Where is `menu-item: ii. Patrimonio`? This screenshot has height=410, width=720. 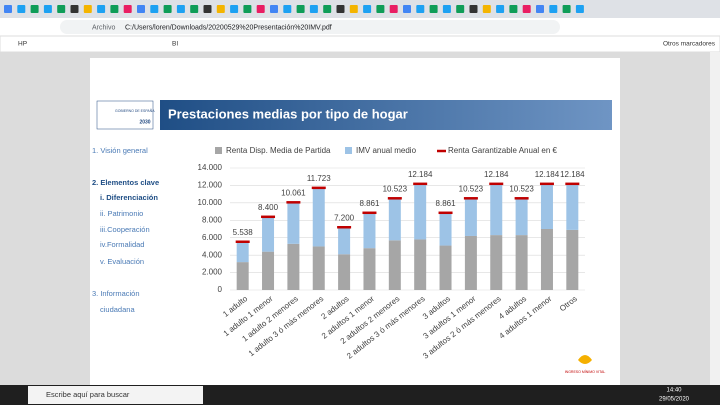
menu-item: ii. Patrimonio is located at coordinates (121, 213).